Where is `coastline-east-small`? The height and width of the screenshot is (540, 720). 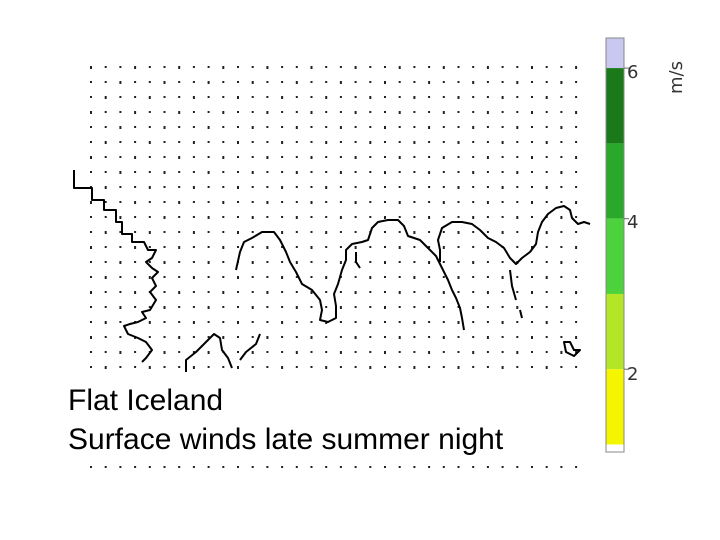
coastline-east-small is located at coordinates (521, 314).